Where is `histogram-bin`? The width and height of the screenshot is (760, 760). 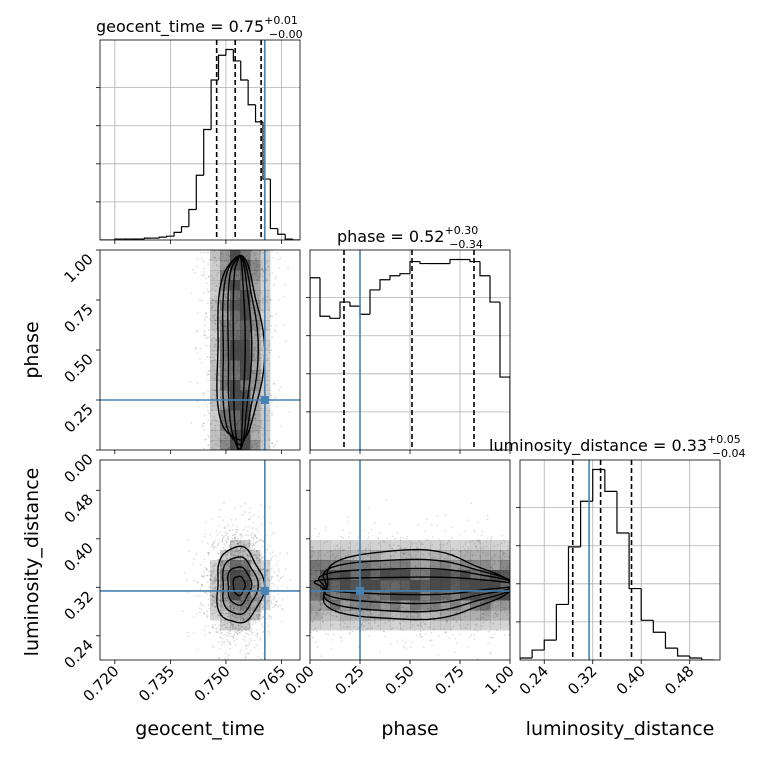 histogram-bin is located at coordinates (344, 310).